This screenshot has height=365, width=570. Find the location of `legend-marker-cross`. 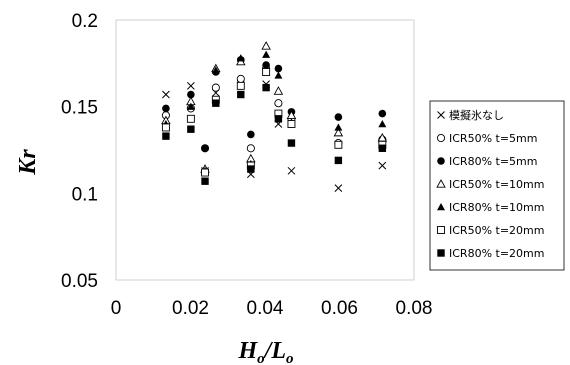

legend-marker-cross is located at coordinates (441, 115).